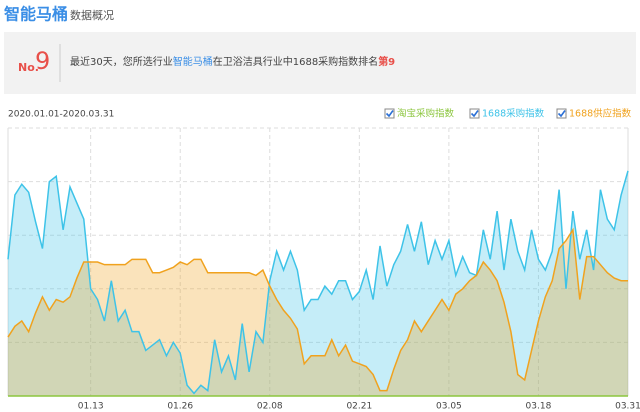  What do you see at coordinates (61, 115) in the screenshot?
I see `date-range: 2020.01.01-2020.03.31` at bounding box center [61, 115].